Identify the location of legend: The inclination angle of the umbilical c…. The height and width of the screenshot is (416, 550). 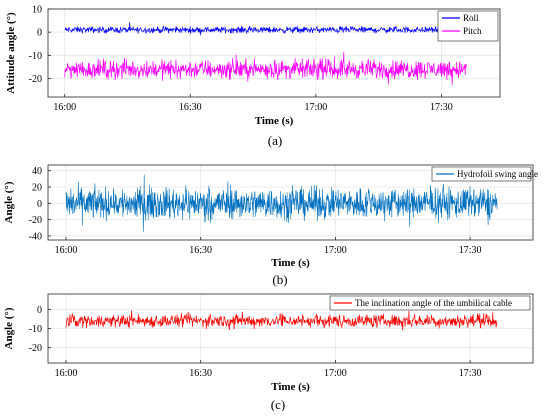
(430, 303).